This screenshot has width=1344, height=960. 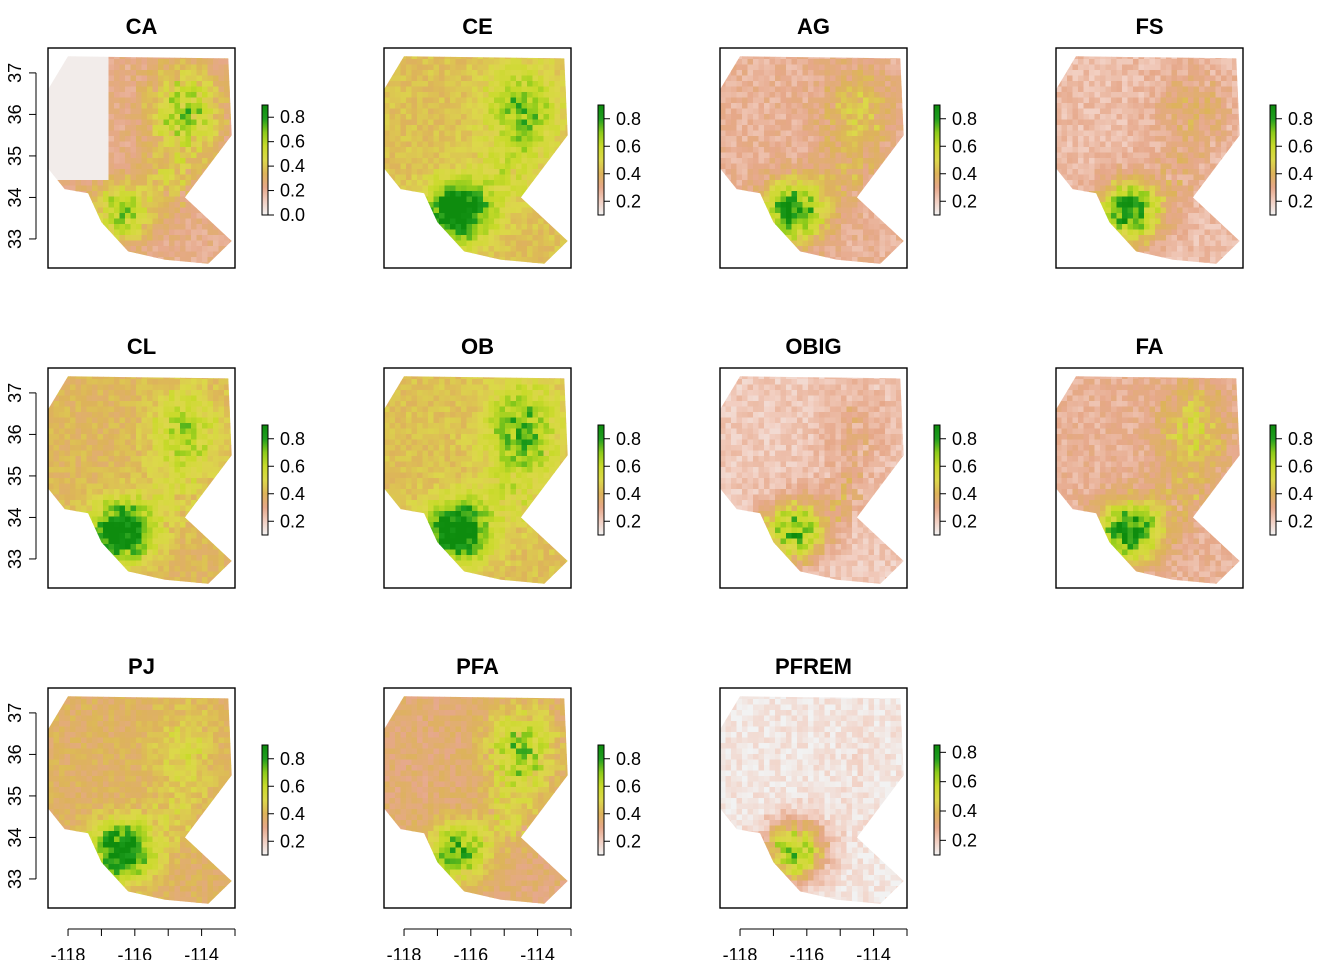 What do you see at coordinates (813, 666) in the screenshot?
I see `panel-title: PFREM` at bounding box center [813, 666].